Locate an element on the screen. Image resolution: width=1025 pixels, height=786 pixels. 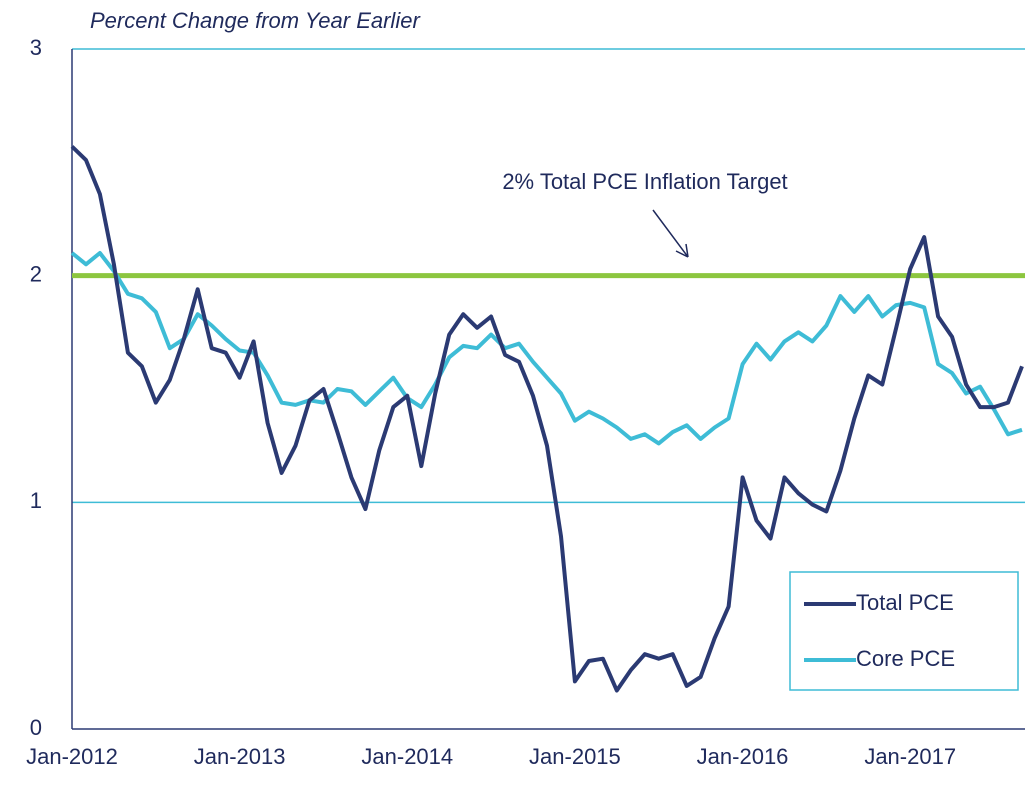
x-tick-label: Jan-2012 is located at coordinates (72, 756).